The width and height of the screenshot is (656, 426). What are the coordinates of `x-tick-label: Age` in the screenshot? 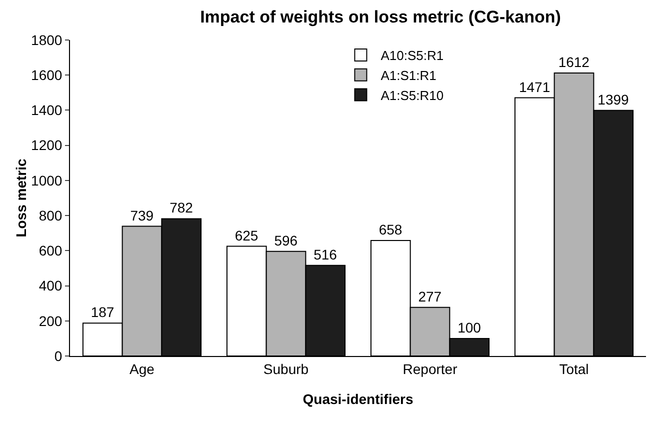 It's located at (142, 368).